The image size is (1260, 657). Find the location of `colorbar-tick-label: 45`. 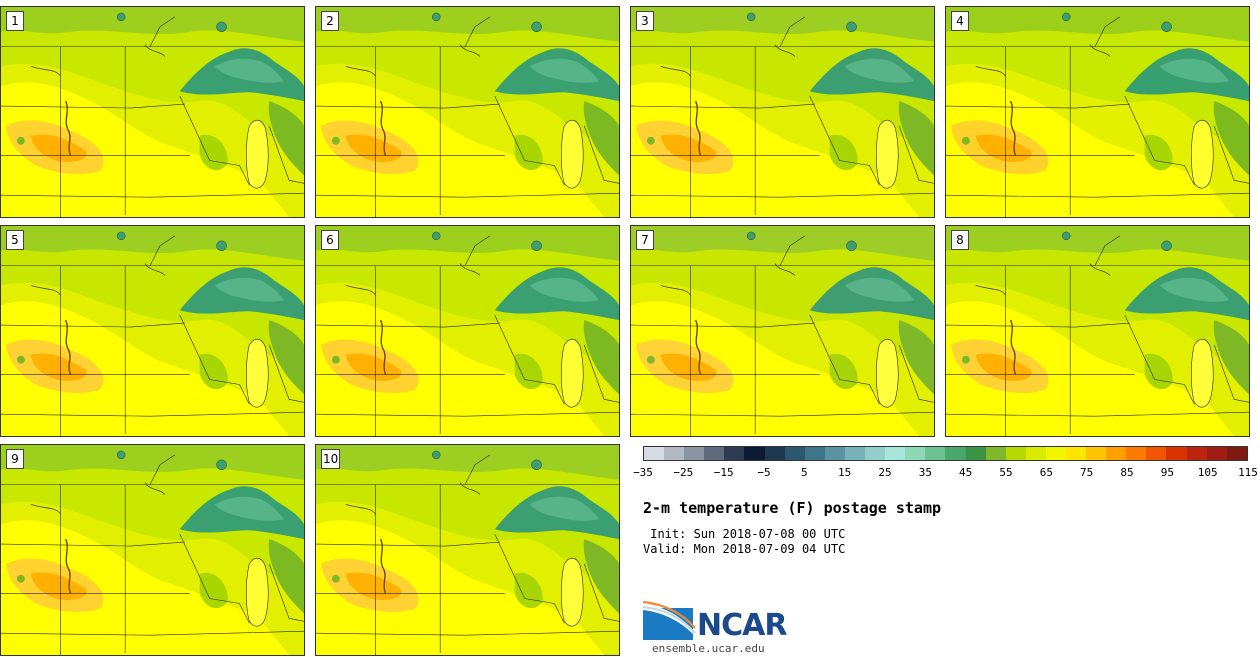

colorbar-tick-label: 45 is located at coordinates (966, 472).